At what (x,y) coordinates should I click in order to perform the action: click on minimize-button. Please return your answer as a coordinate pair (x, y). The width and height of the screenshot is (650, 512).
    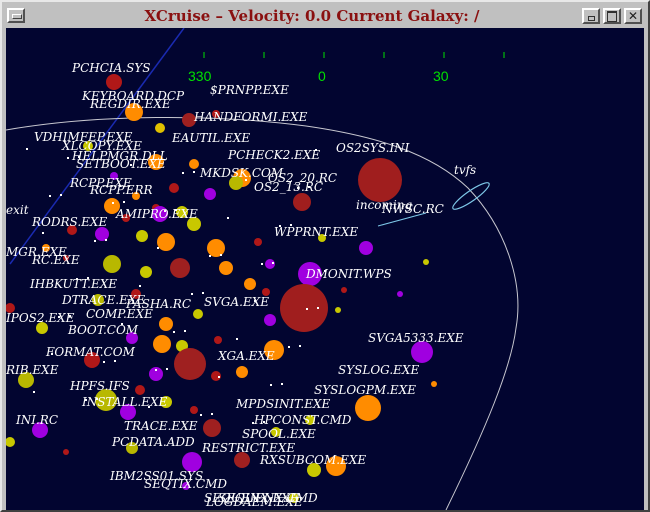
    Looking at the image, I should click on (591, 16).